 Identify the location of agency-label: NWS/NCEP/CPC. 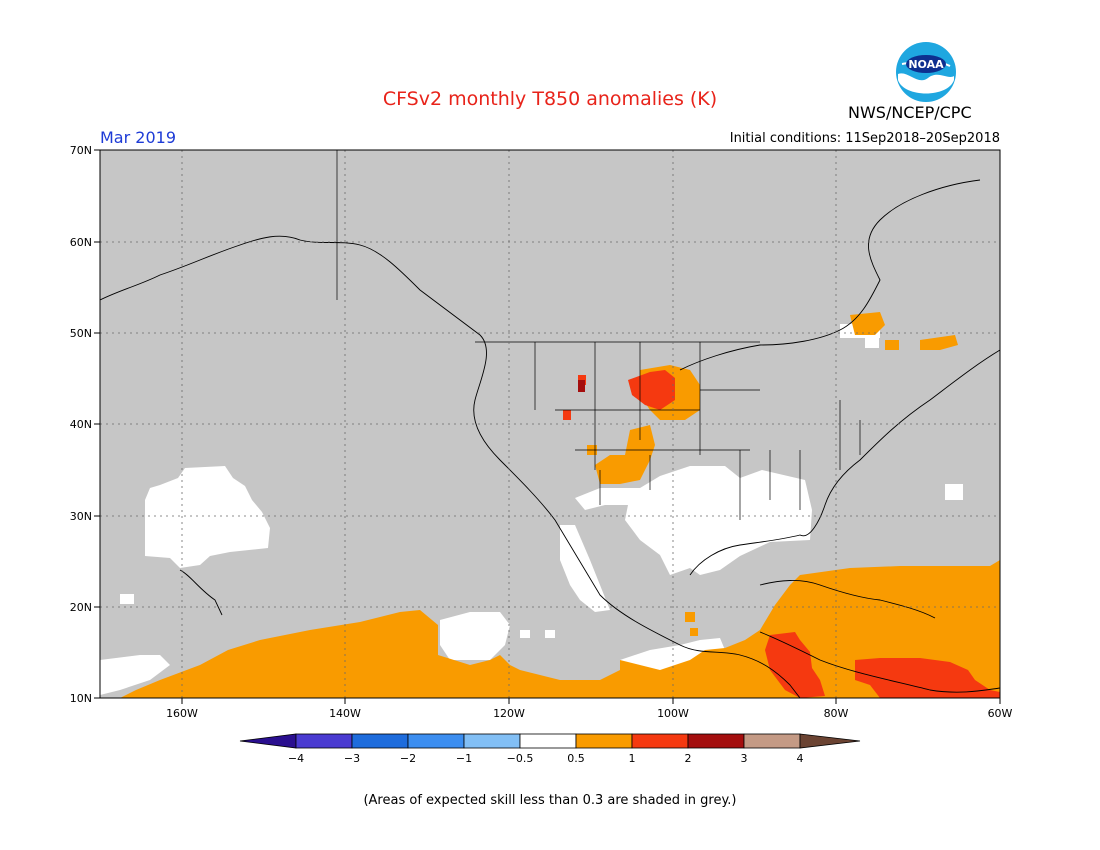
(910, 112).